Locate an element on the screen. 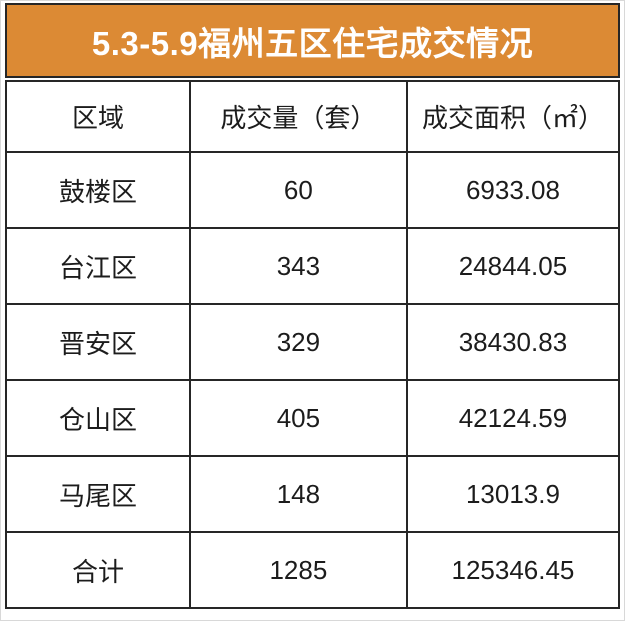 The width and height of the screenshot is (625, 621). volume-cell: 405 is located at coordinates (298, 418).